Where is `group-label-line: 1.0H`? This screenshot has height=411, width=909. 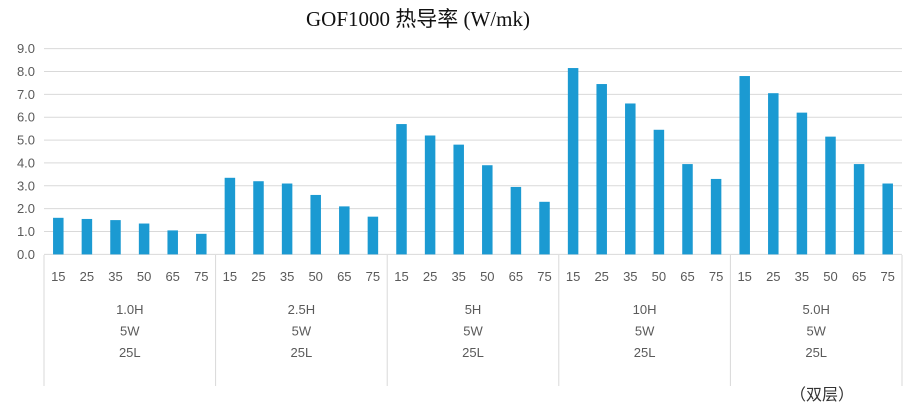 group-label-line: 1.0H is located at coordinates (129, 309).